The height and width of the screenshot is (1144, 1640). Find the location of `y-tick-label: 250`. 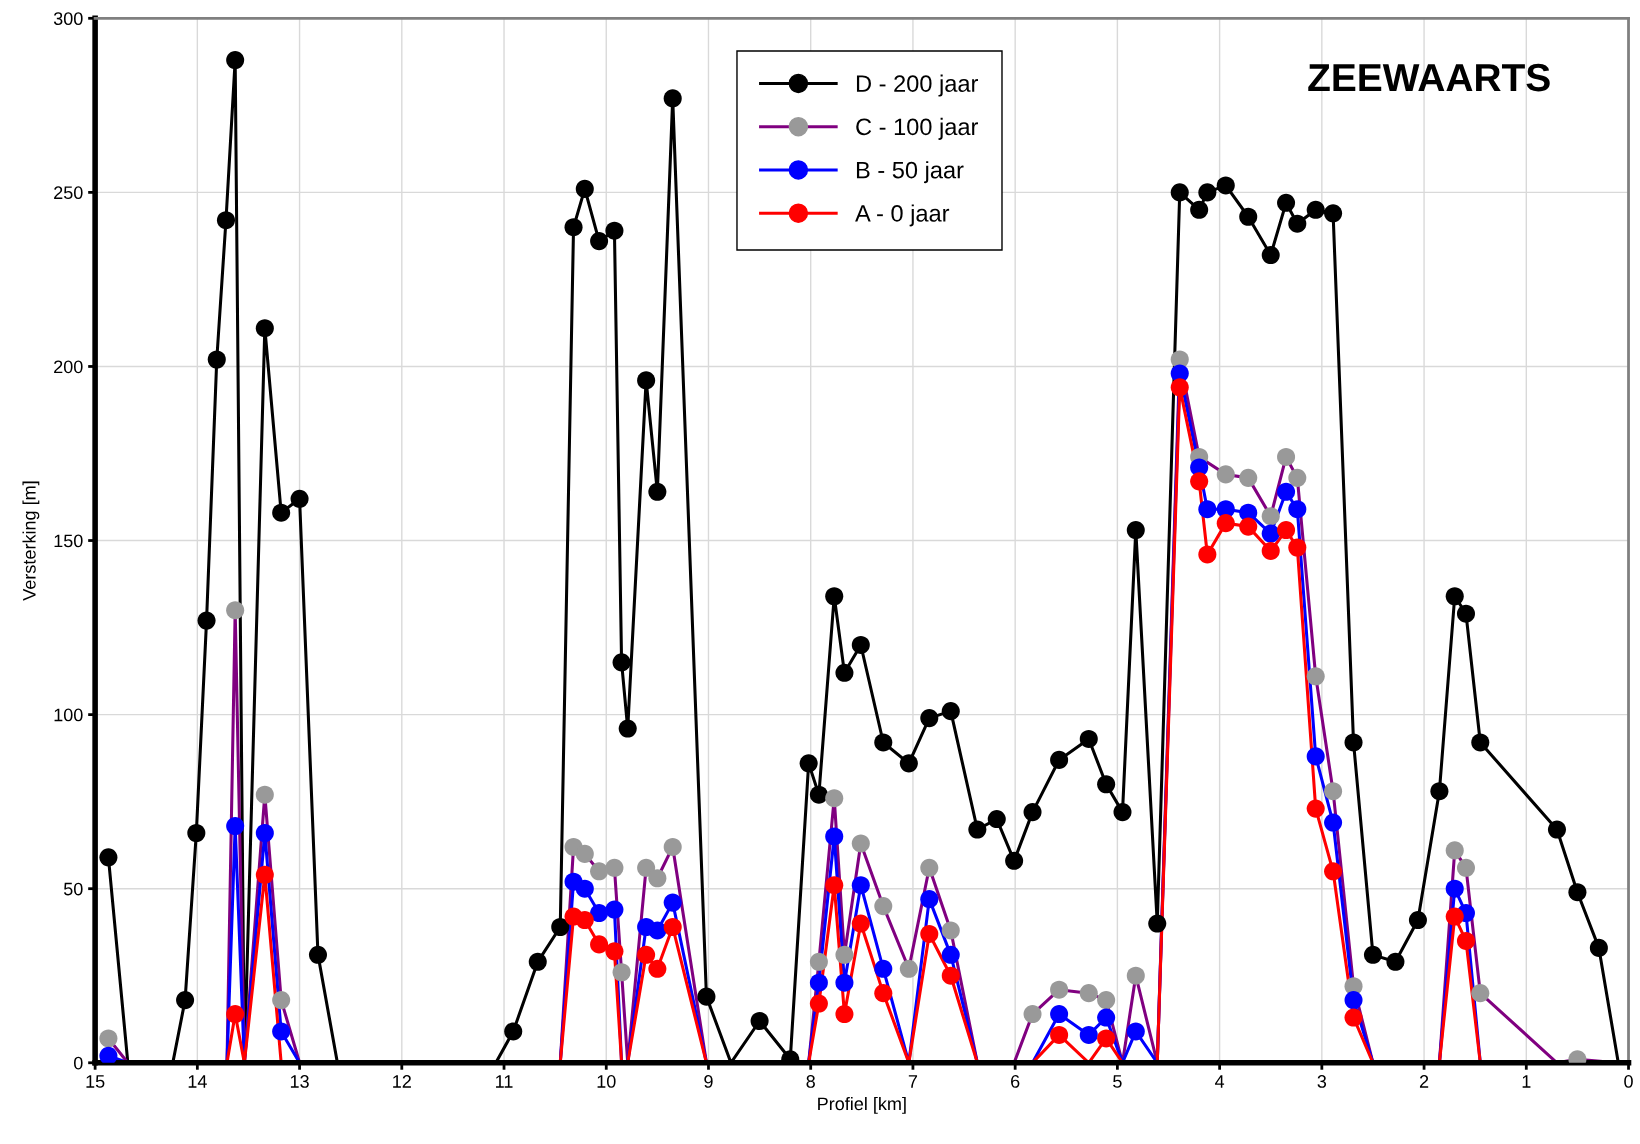

y-tick-label: 250 is located at coordinates (68, 193).